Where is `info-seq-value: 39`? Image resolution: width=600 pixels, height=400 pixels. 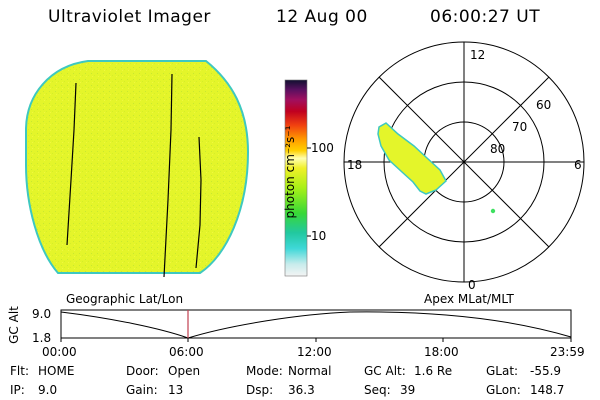 info-seq-value: 39 is located at coordinates (408, 390).